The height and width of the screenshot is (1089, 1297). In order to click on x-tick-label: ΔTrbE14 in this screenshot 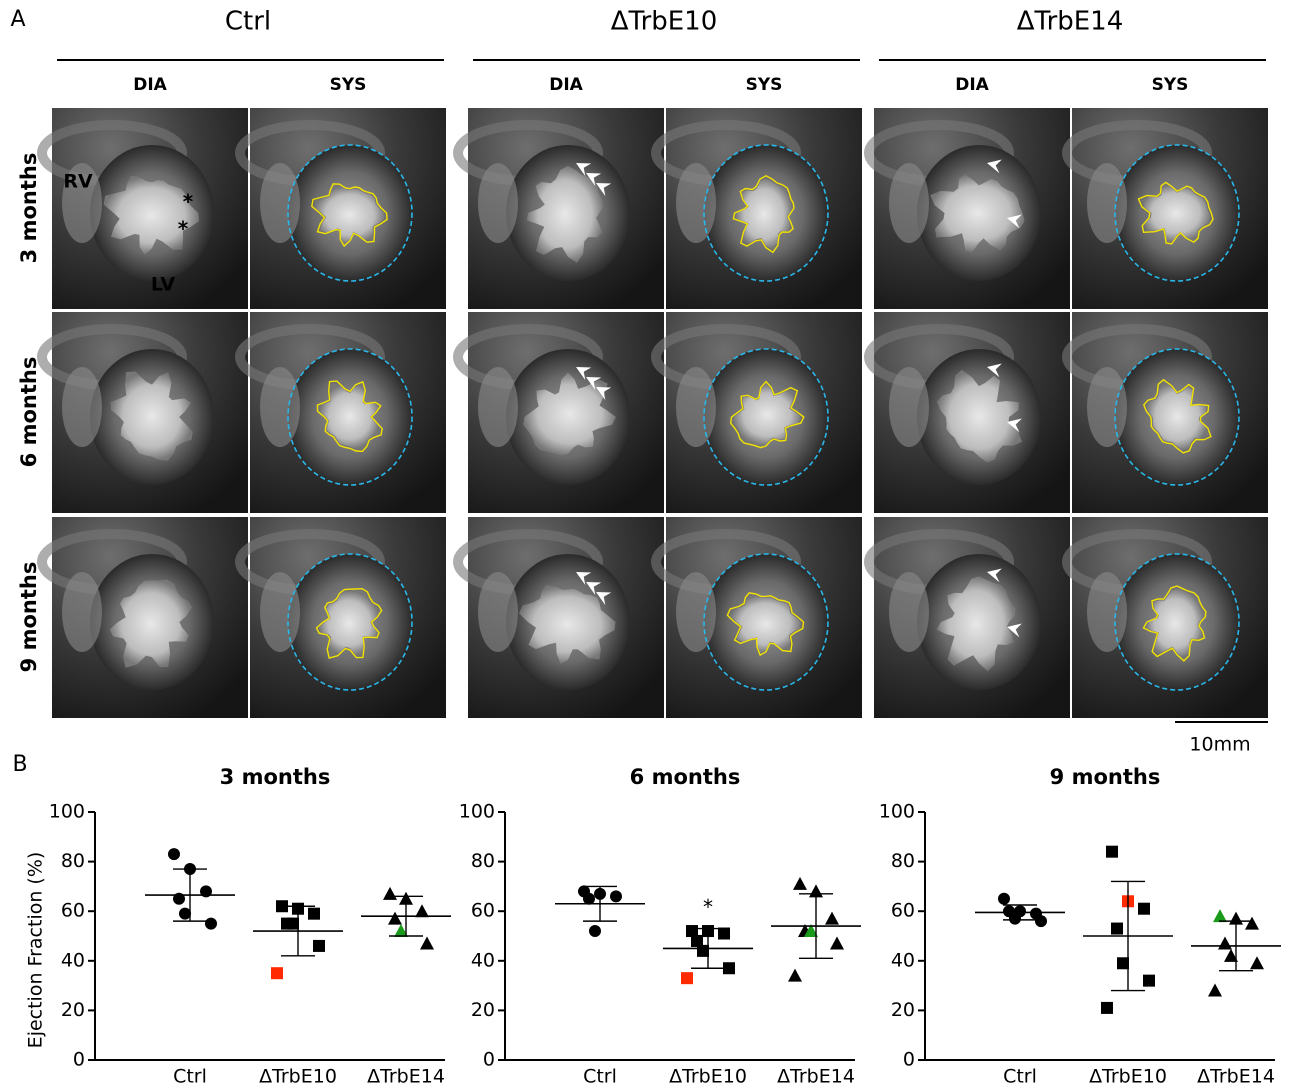, I will do `click(1236, 1077)`.